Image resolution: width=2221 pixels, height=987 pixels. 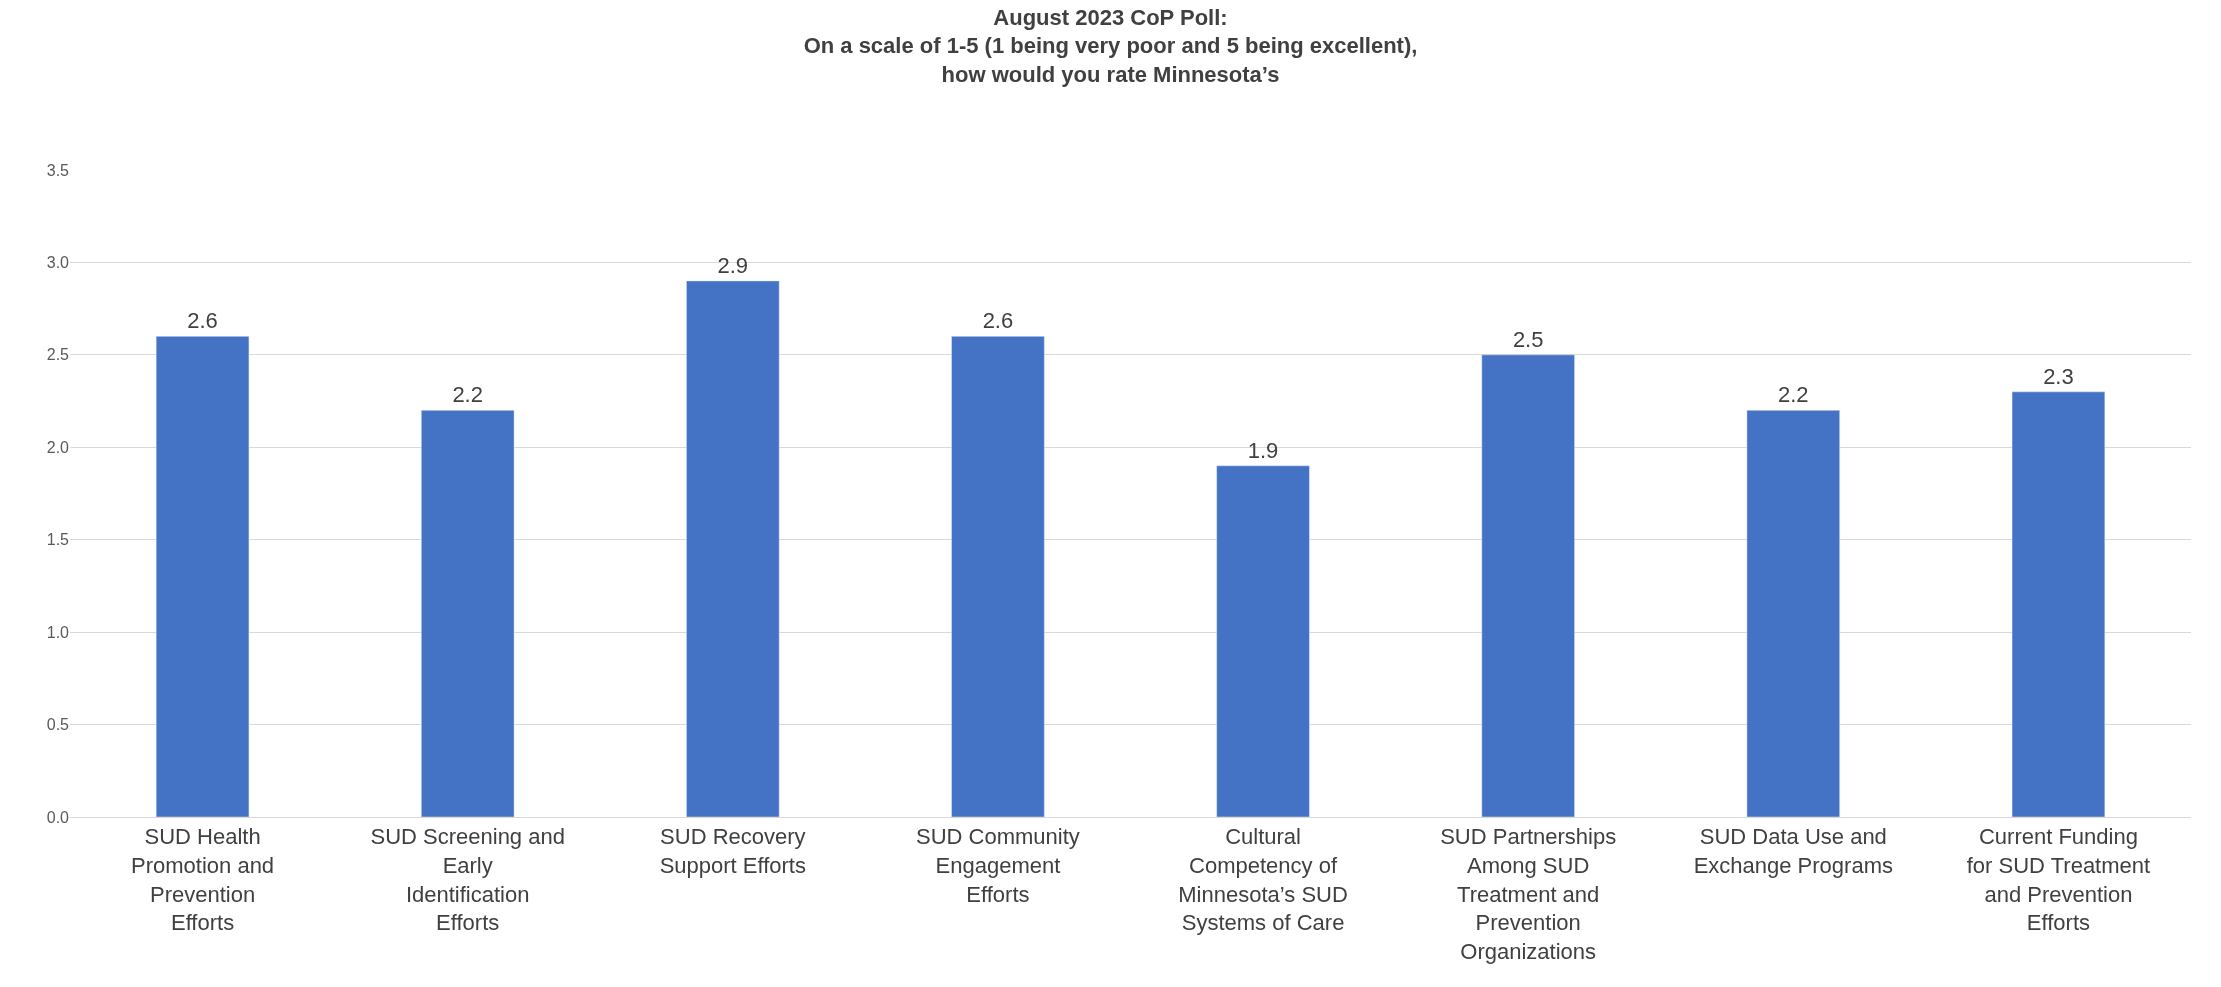 I want to click on chart-title: August 2023 CoP Poll: On a scale of 1-5 (1 being very poor and 5 being excellent), how would you rate Minnesota’s, so click(x=1110, y=45).